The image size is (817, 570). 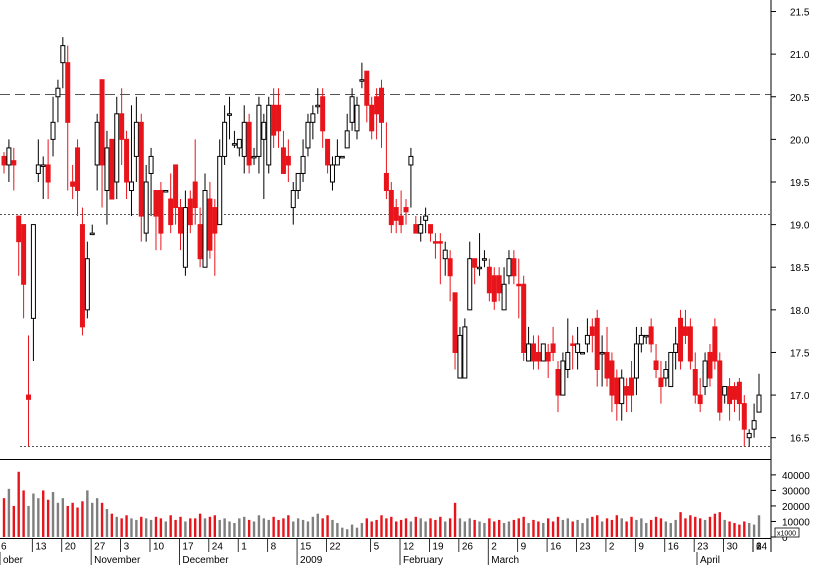 I want to click on price-tick-label: 17.5, so click(x=800, y=353).